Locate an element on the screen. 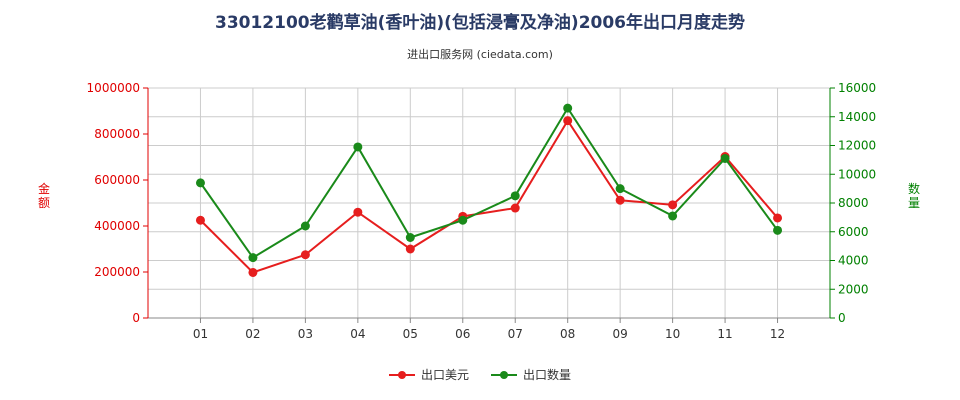  left-tick-label: 600000 is located at coordinates (117, 180).